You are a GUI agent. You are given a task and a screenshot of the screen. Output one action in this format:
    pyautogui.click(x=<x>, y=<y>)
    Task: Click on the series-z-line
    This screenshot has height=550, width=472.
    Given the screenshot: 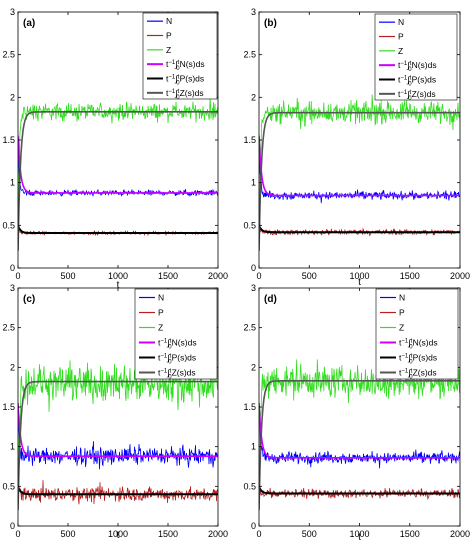 What is the action you would take?
    pyautogui.click(x=118, y=428)
    